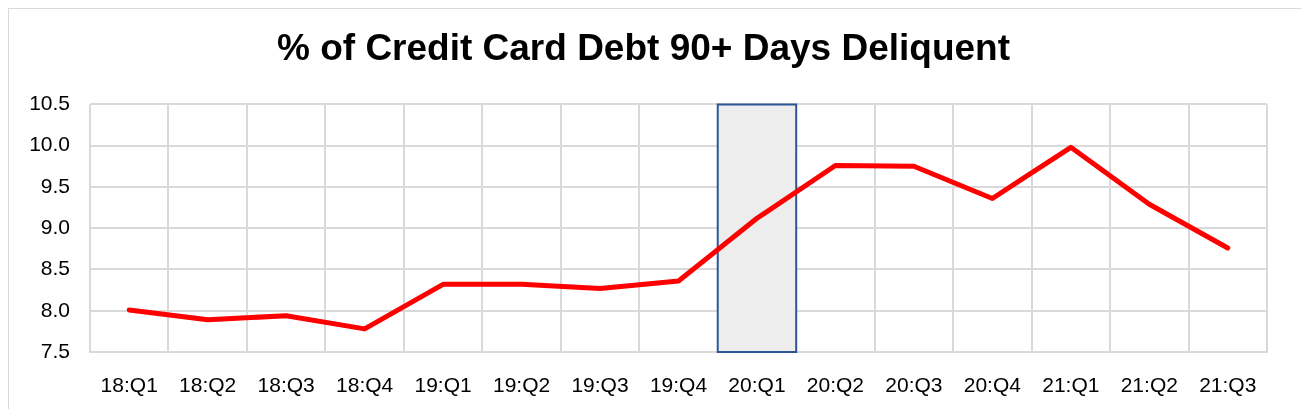  I want to click on x-tick-label: 18:Q1, so click(129, 385).